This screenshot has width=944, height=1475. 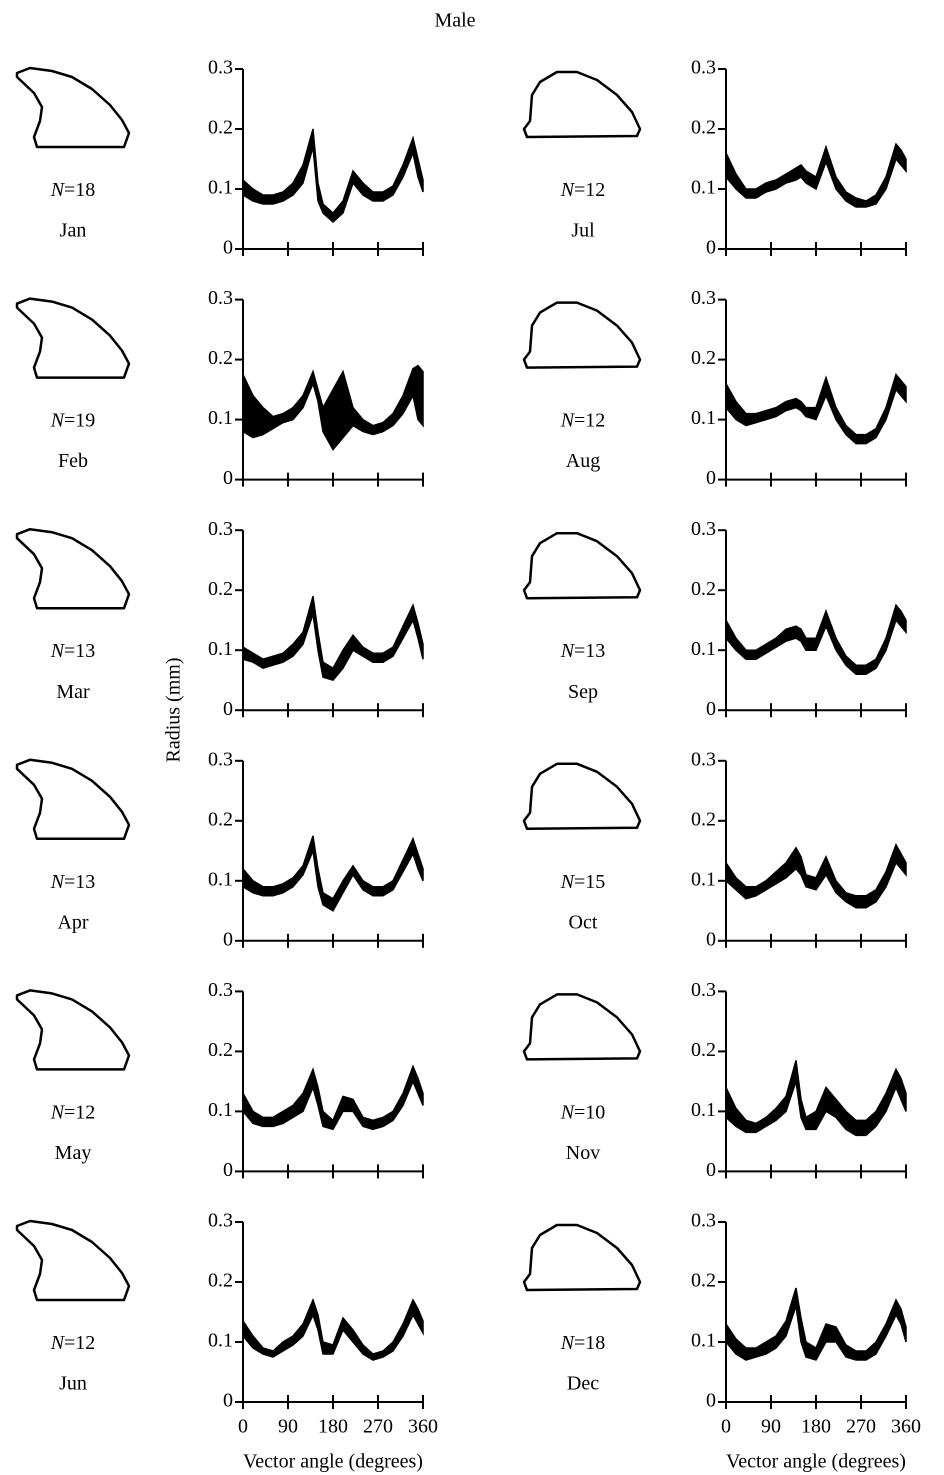 I want to click on month-label: Oct, so click(x=583, y=922).